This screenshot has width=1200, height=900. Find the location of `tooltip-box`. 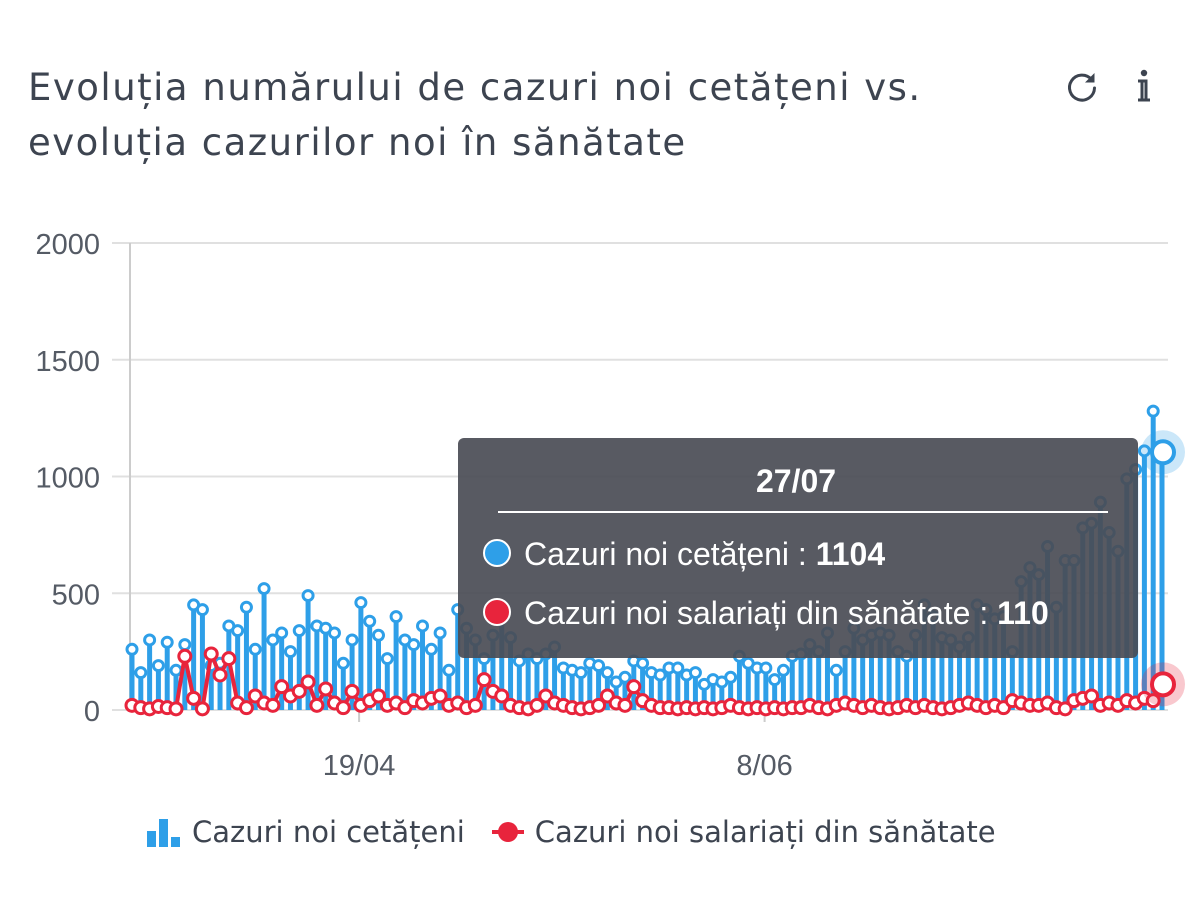

tooltip-box is located at coordinates (798, 548).